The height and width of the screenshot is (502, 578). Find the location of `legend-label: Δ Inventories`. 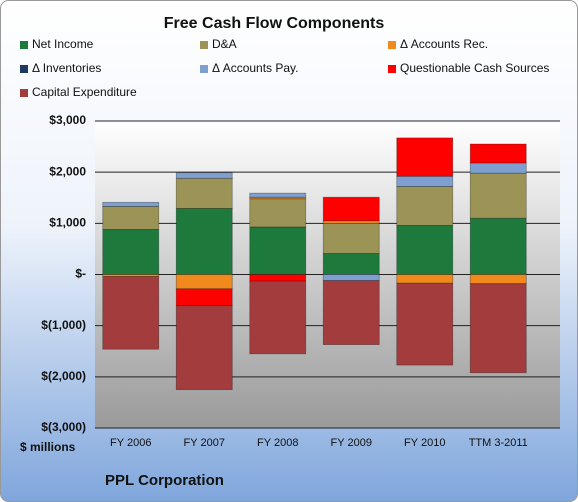

legend-label: Δ Inventories is located at coordinates (66, 68).